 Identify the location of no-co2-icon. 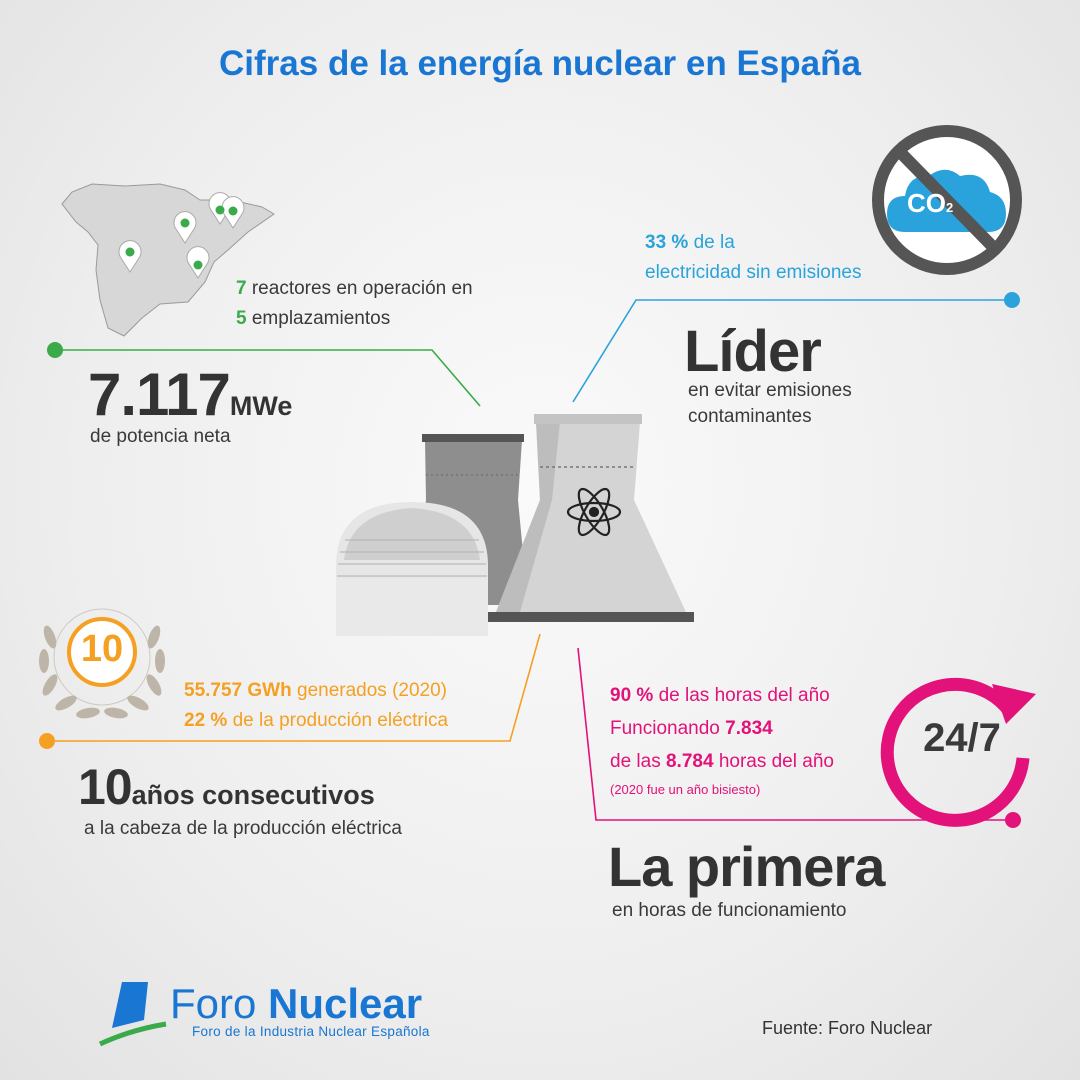
(947, 200).